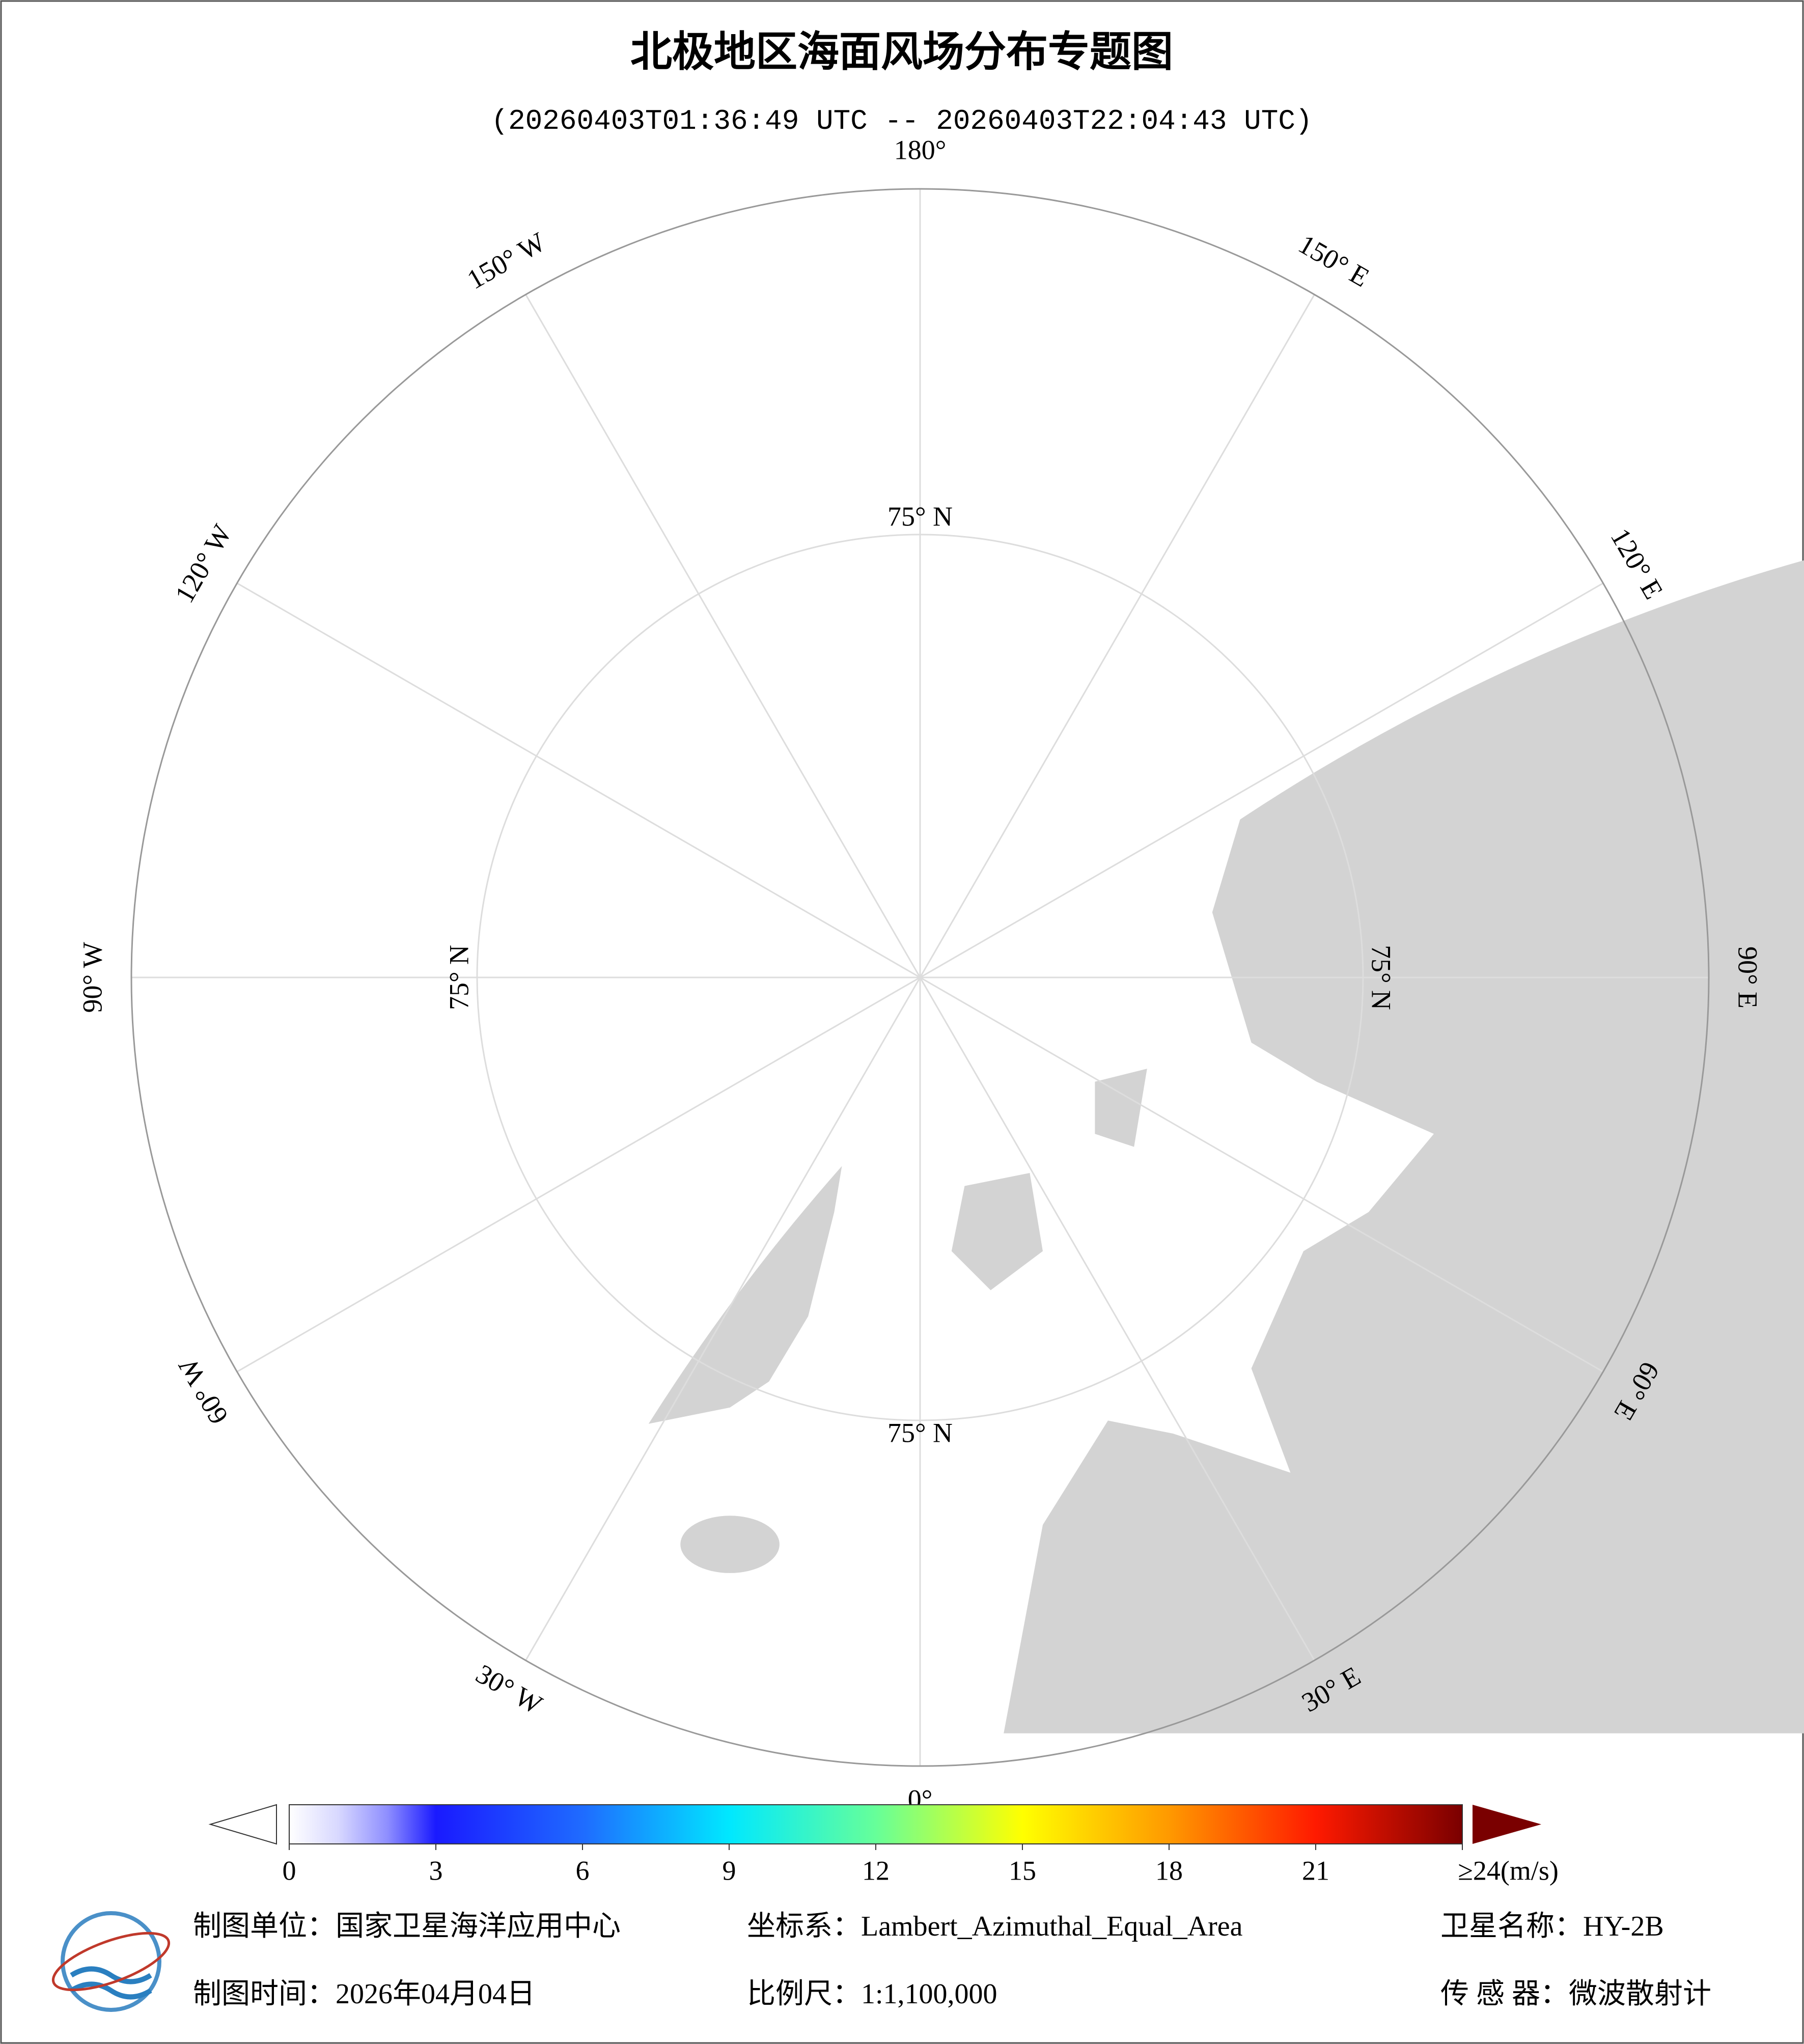 This screenshot has height=2044, width=1804. Describe the element at coordinates (872, 1994) in the screenshot. I see `footer-scale: 比例尺：1:1,100,000` at that location.